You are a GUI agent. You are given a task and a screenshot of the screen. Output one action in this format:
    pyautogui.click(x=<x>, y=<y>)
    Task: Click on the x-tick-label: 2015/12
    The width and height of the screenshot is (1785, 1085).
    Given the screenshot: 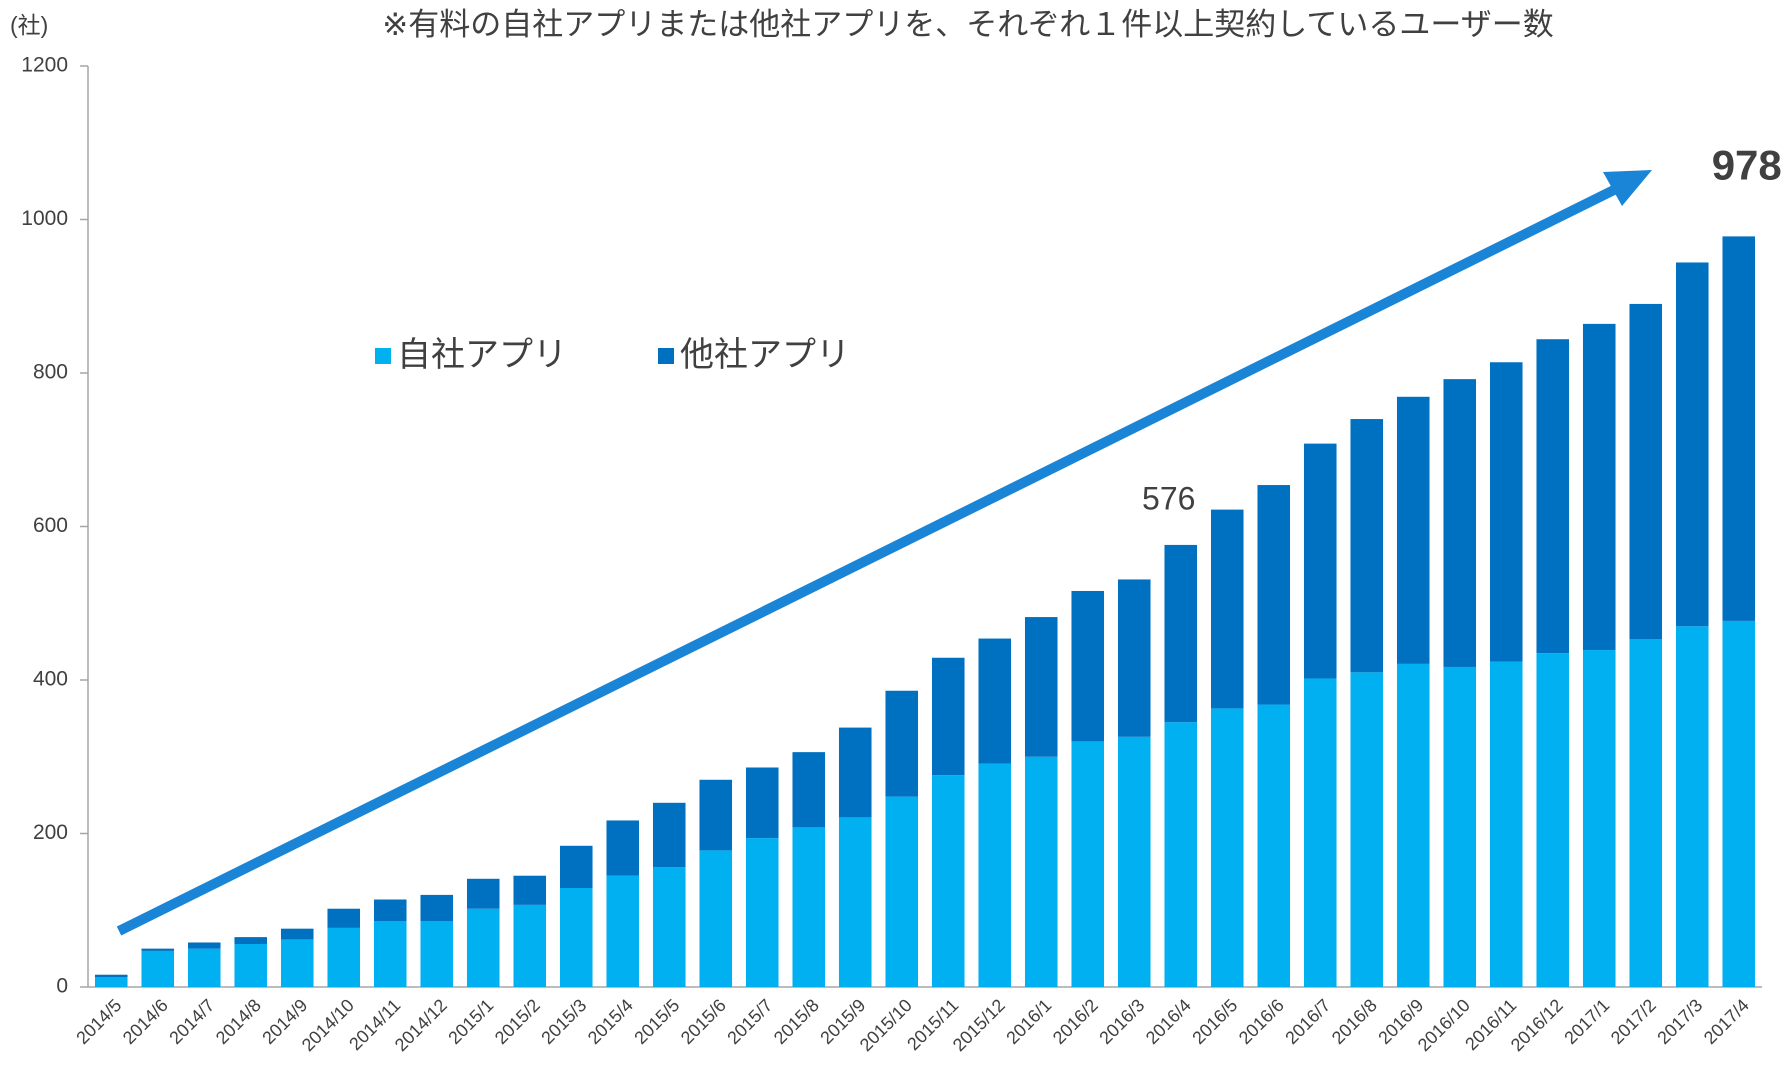 What is the action you would take?
    pyautogui.click(x=979, y=1025)
    